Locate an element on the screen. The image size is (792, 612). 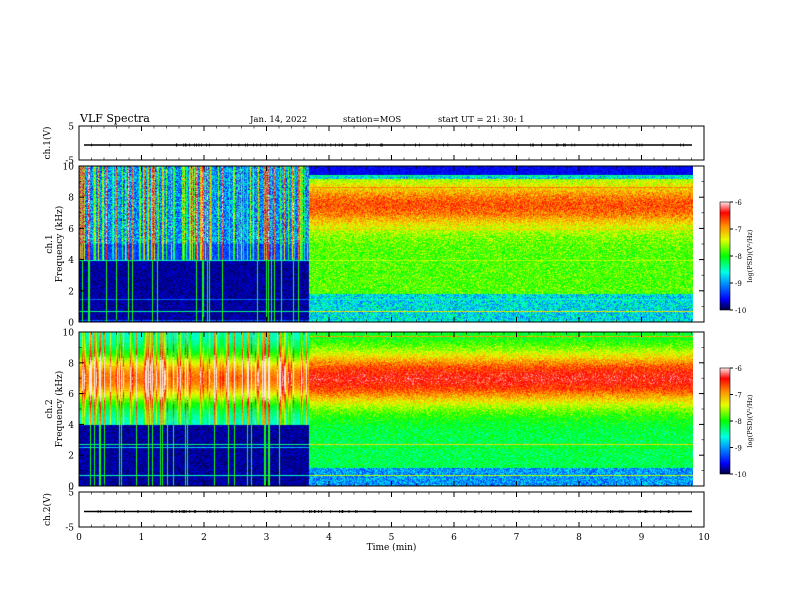
x-tick-label-8: 8 is located at coordinates (579, 538).